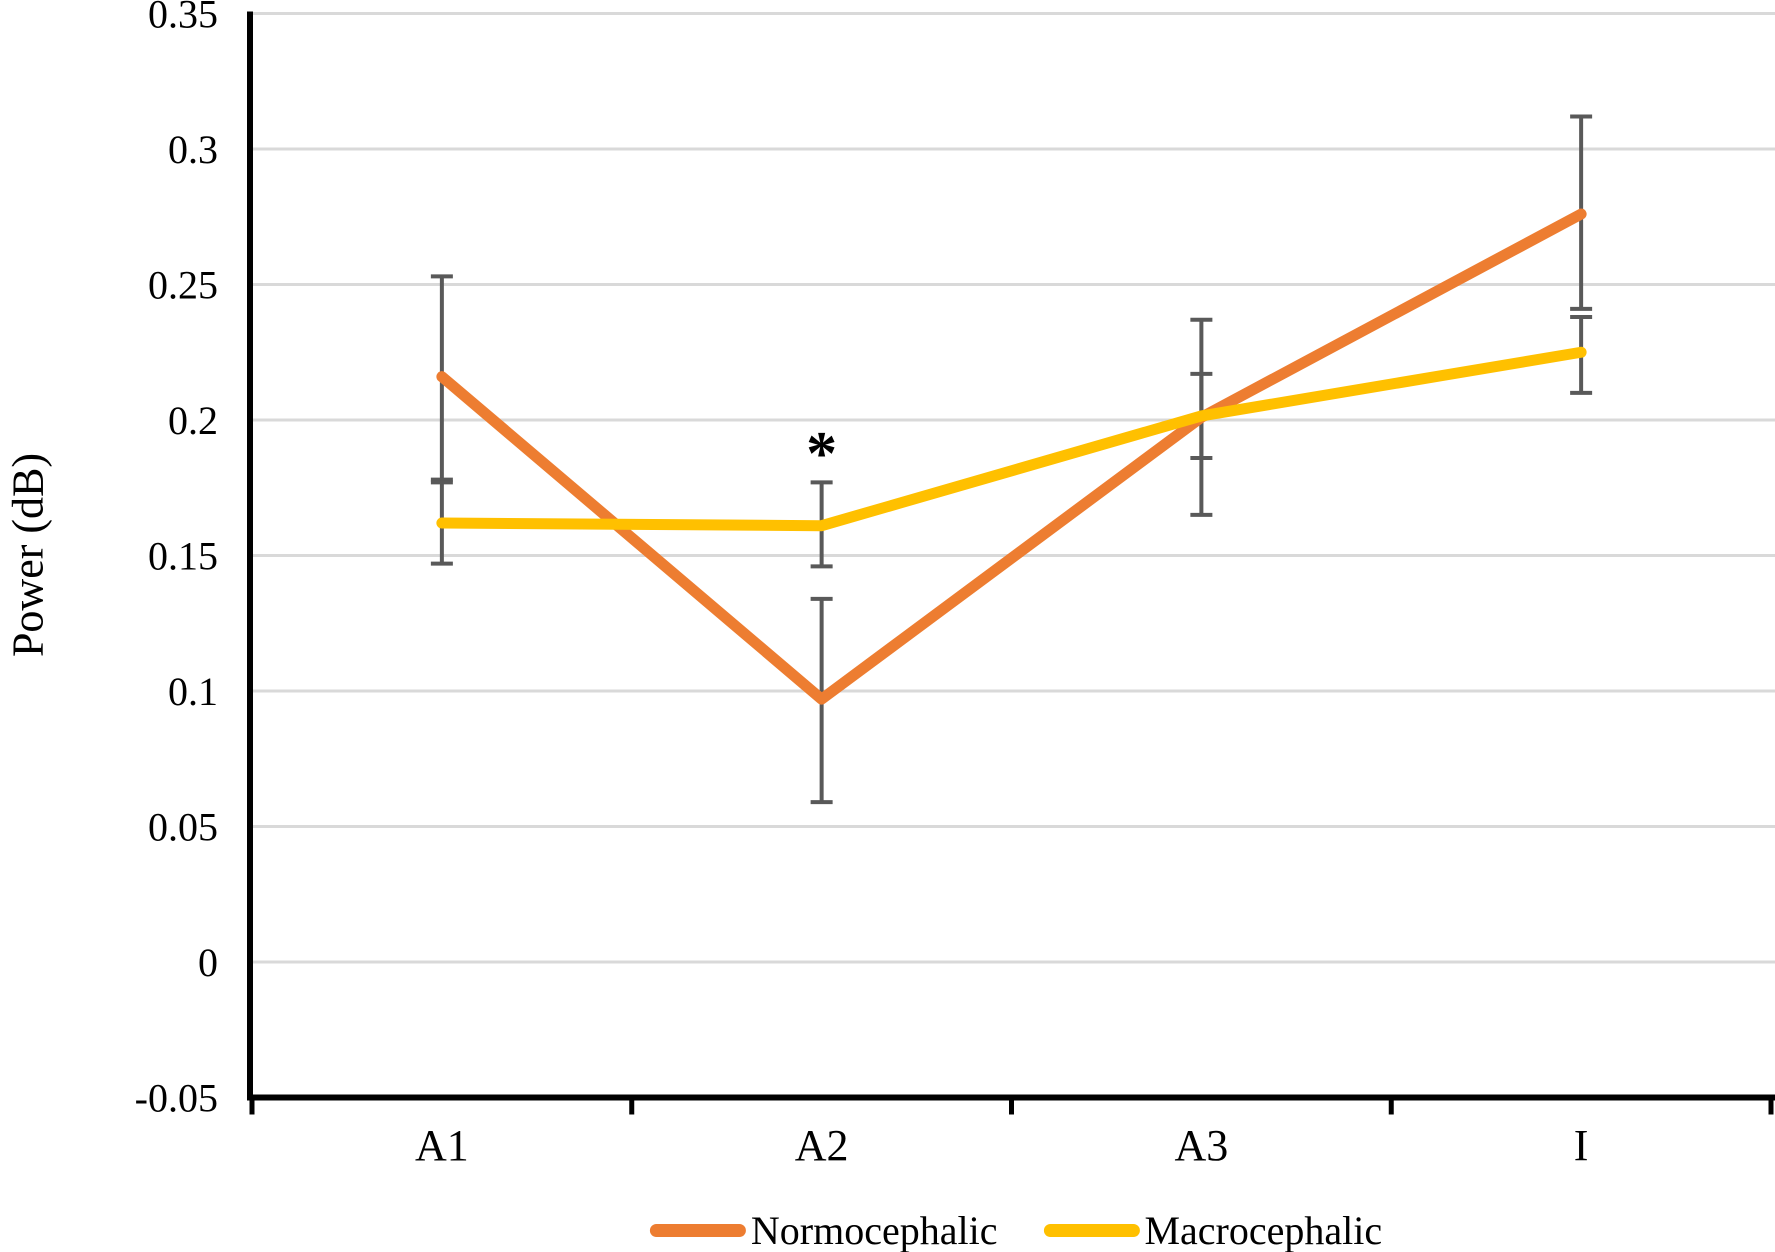 The height and width of the screenshot is (1252, 1775). I want to click on y-tick-label: 0.15, so click(183, 556).